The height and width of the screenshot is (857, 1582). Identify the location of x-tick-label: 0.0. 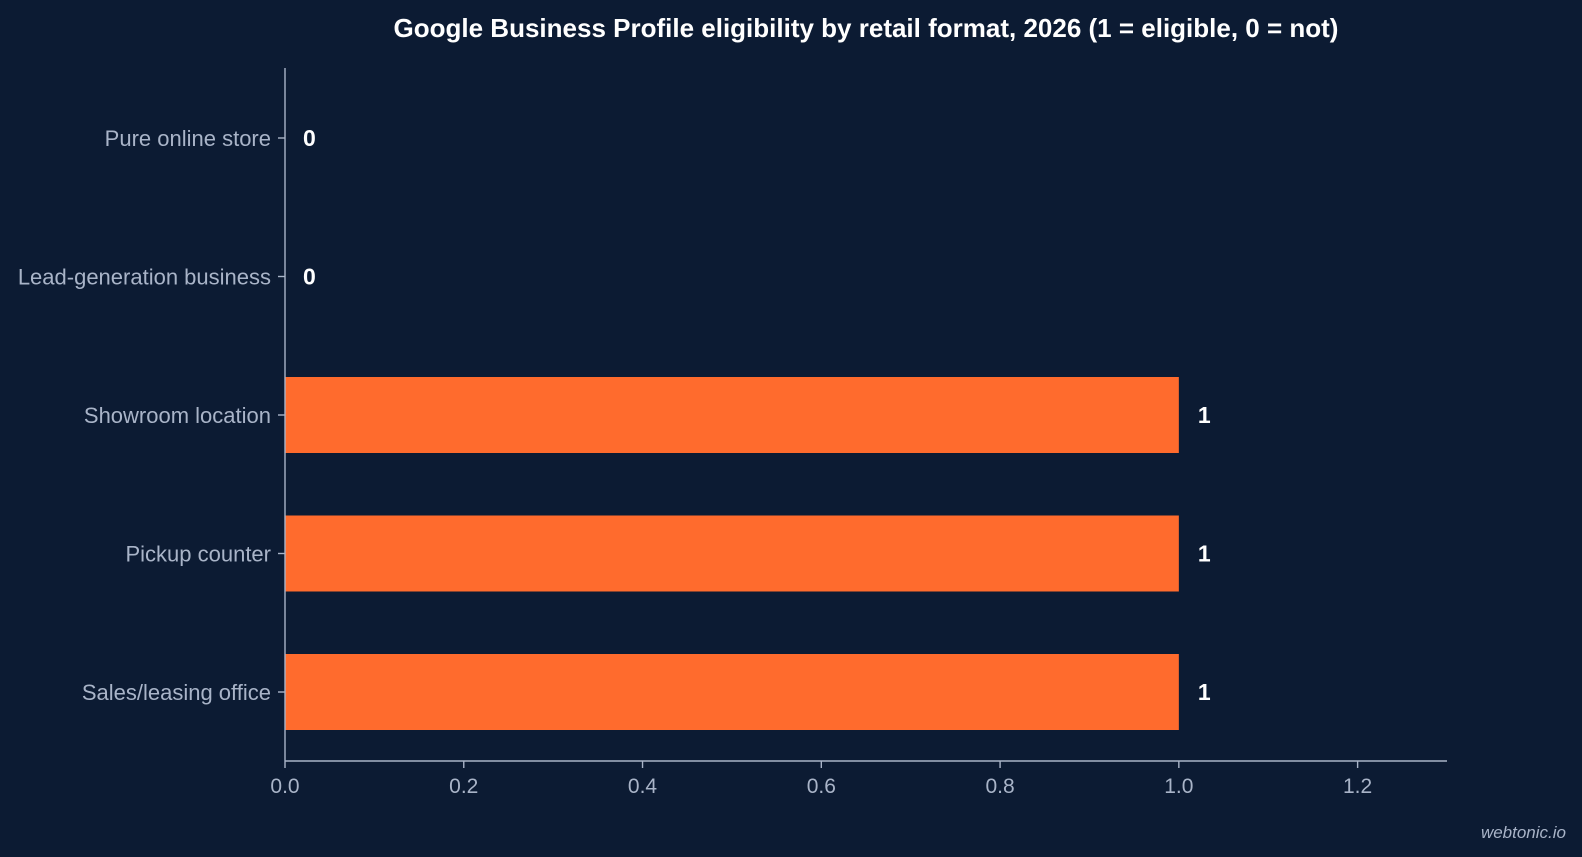
(284, 786).